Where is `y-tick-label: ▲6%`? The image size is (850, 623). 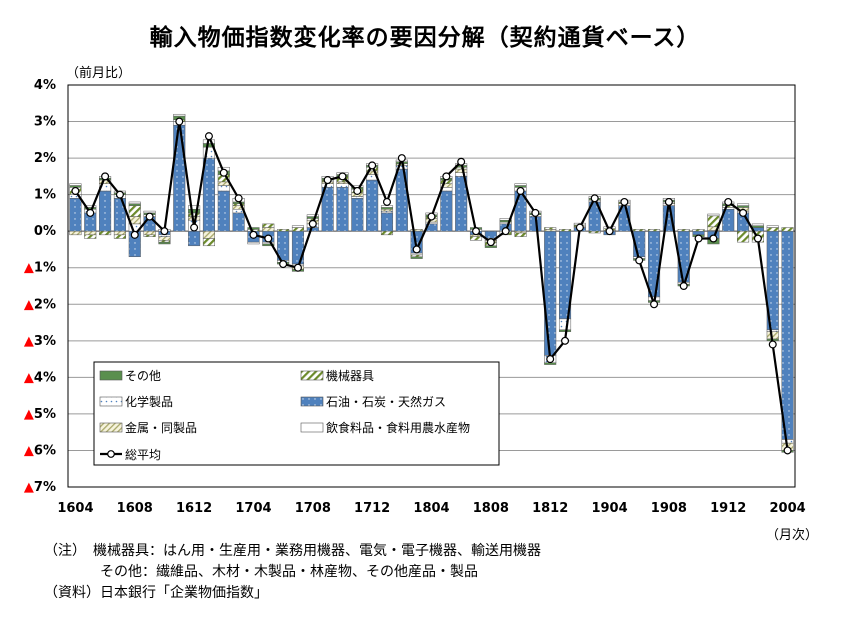 y-tick-label: ▲6% is located at coordinates (40, 450).